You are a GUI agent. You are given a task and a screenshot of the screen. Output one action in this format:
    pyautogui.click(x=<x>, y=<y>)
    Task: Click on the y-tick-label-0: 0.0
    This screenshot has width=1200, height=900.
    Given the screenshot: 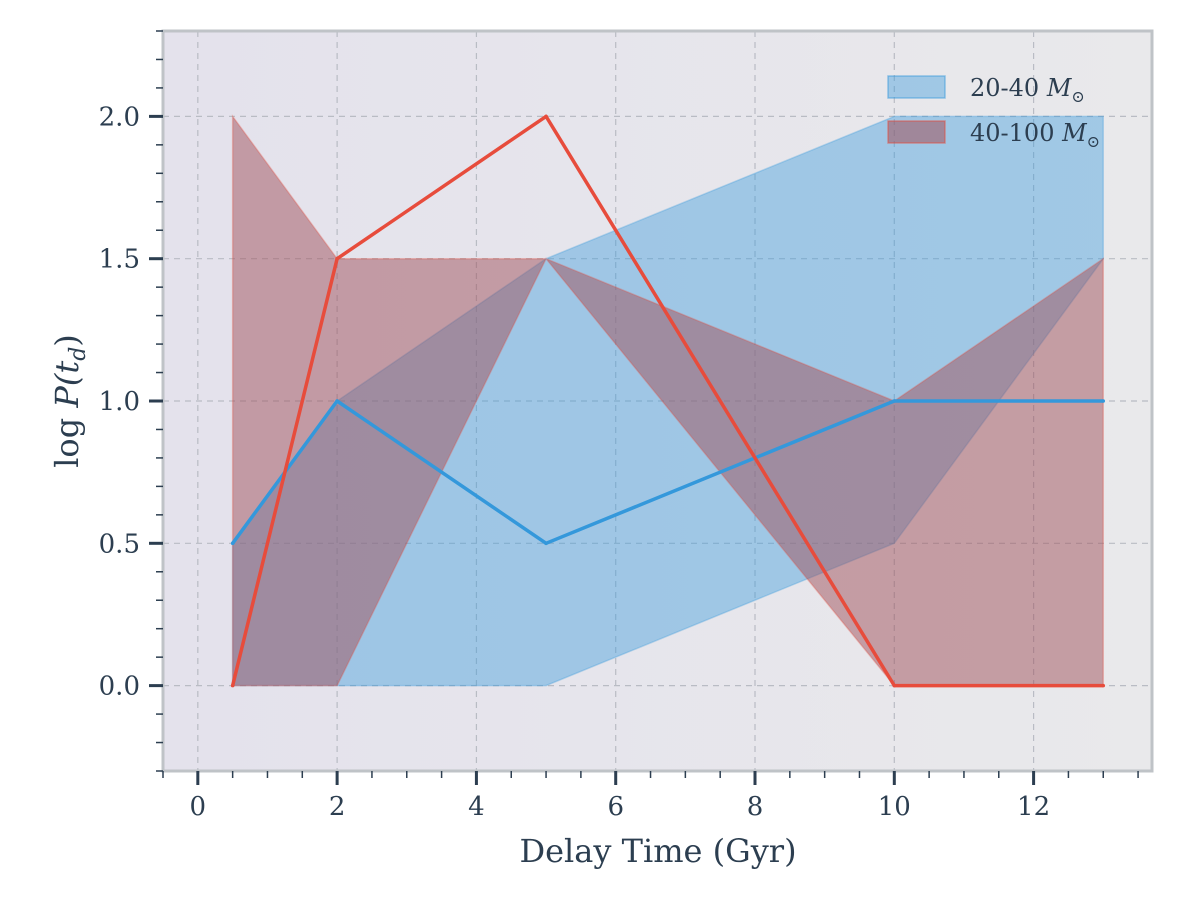 What is the action you would take?
    pyautogui.click(x=119, y=687)
    